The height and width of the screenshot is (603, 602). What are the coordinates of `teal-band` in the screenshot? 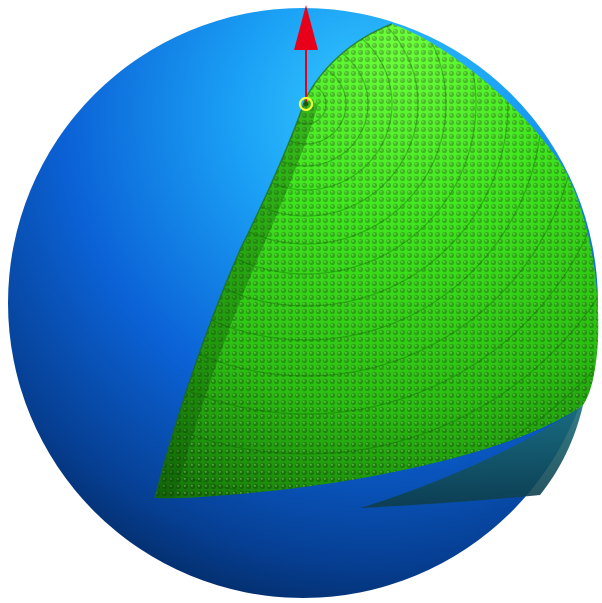 It's located at (471, 456).